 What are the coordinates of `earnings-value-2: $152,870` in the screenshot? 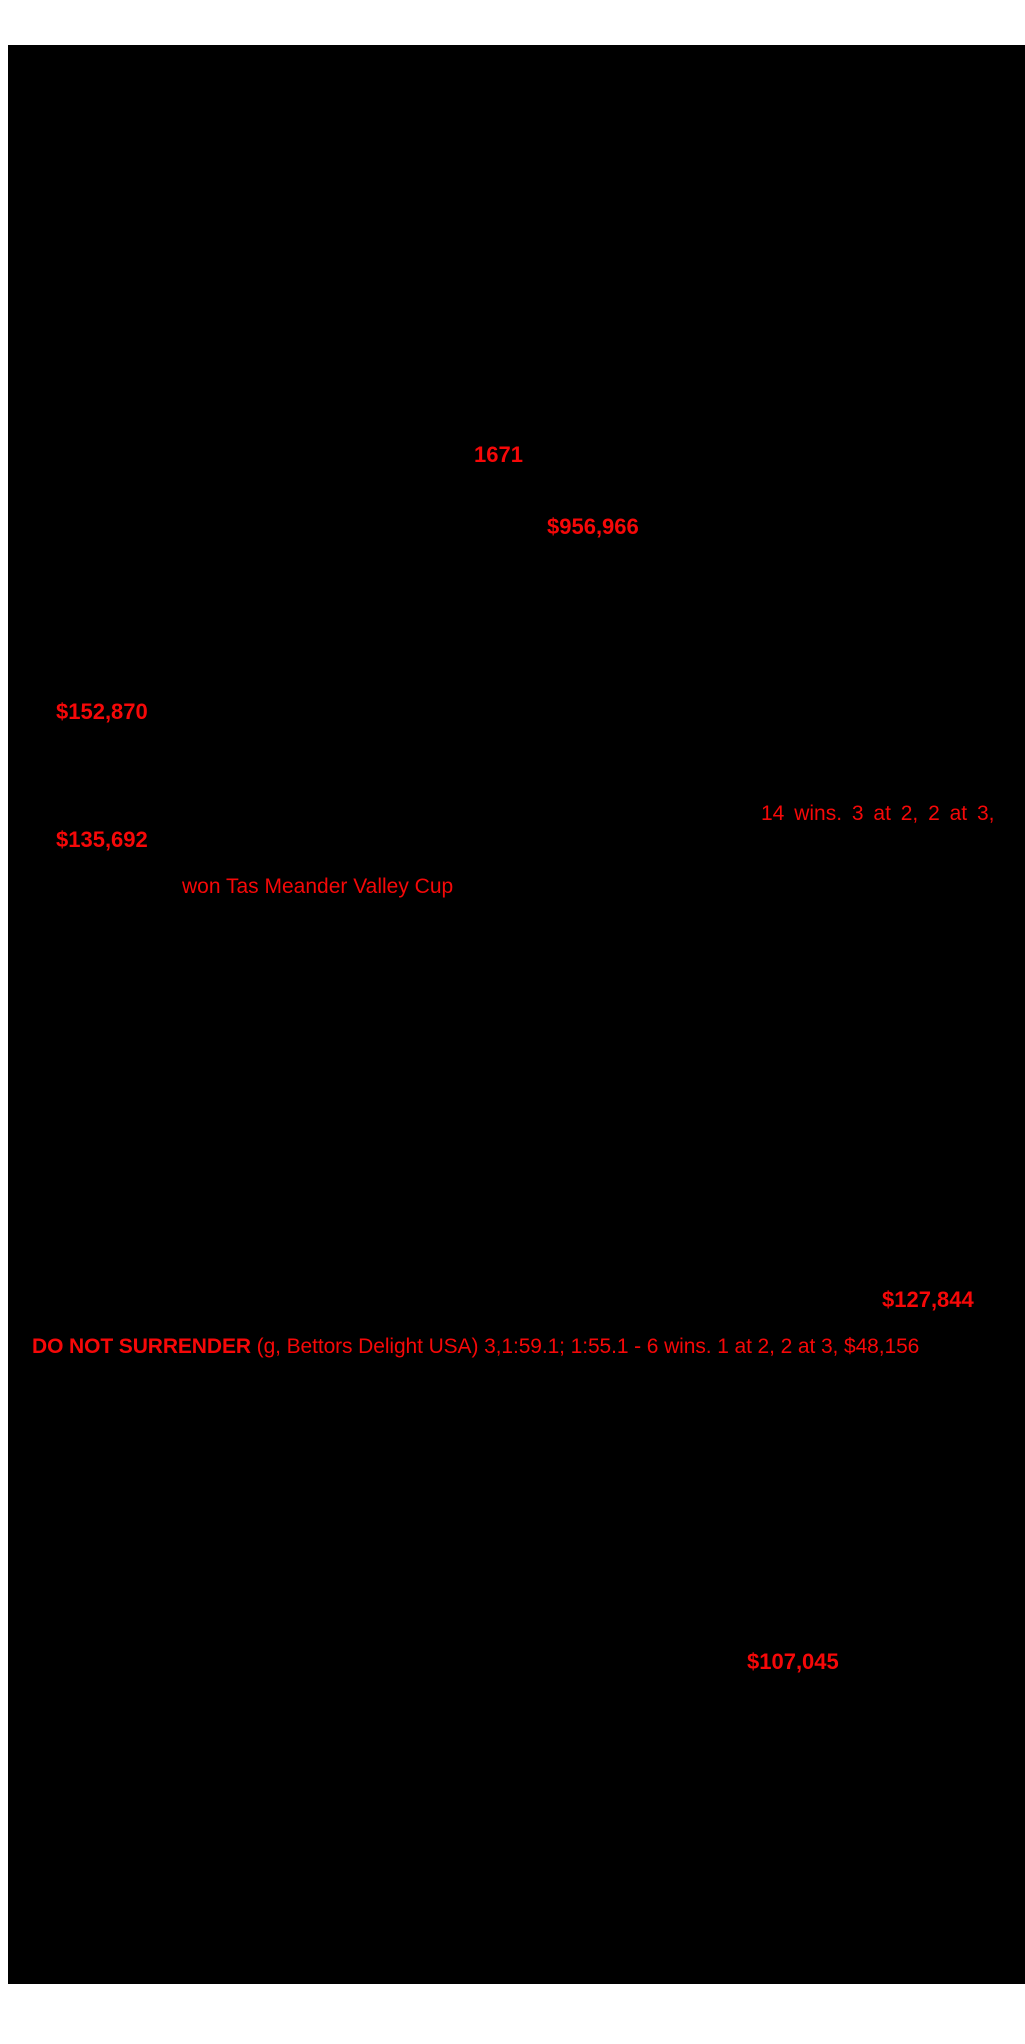 It's located at (102, 711).